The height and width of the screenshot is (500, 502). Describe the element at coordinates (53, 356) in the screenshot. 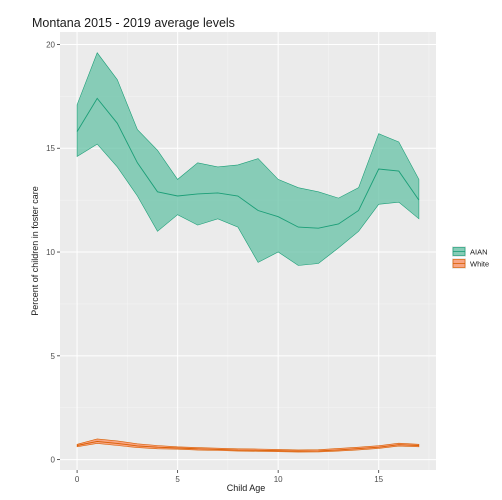

I see `y-tick-label: 5` at that location.